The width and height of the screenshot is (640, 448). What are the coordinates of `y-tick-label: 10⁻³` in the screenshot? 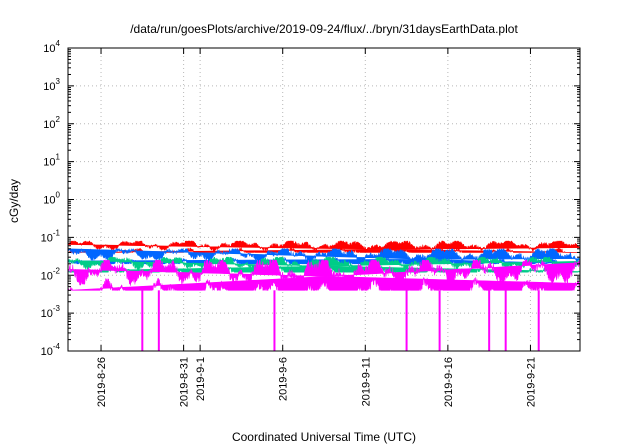 It's located at (51, 312).